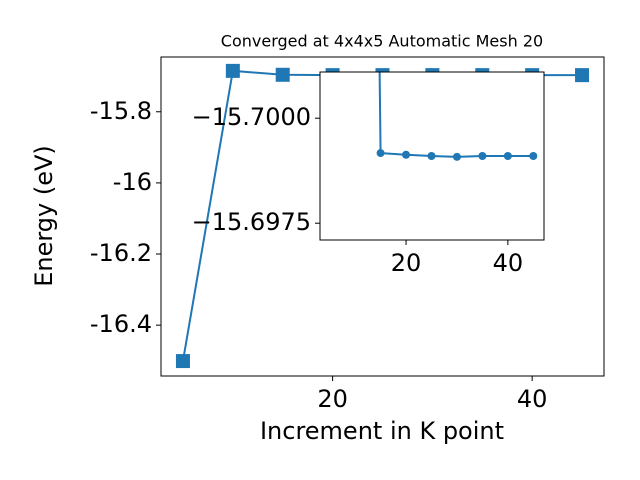 This screenshot has height=480, width=640. I want to click on series-line, so click(456, 115).